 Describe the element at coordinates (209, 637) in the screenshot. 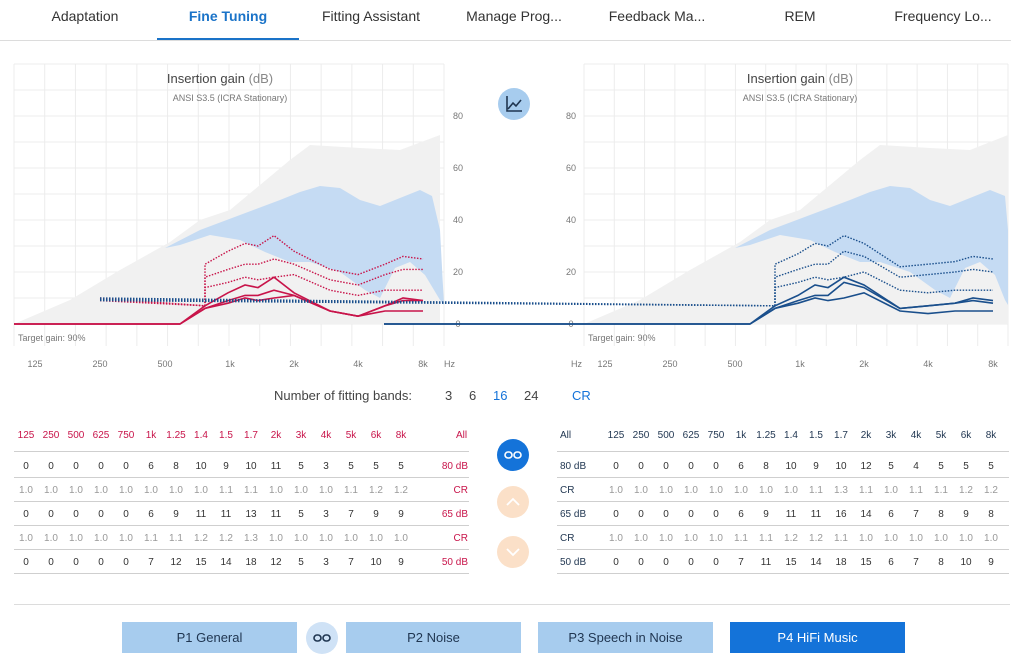

I see `program-p1-general: P1 General` at that location.